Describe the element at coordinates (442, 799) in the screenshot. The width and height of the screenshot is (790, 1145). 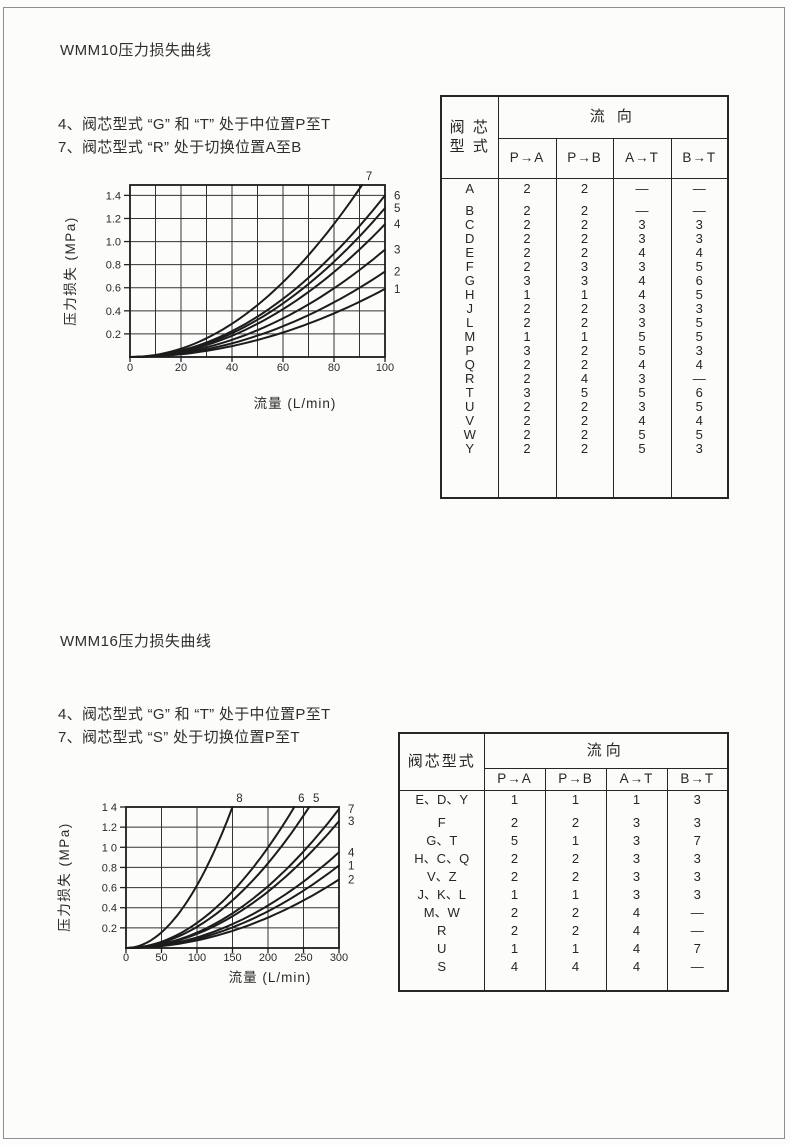
I see `cell-spool-type: E、D、Y` at that location.